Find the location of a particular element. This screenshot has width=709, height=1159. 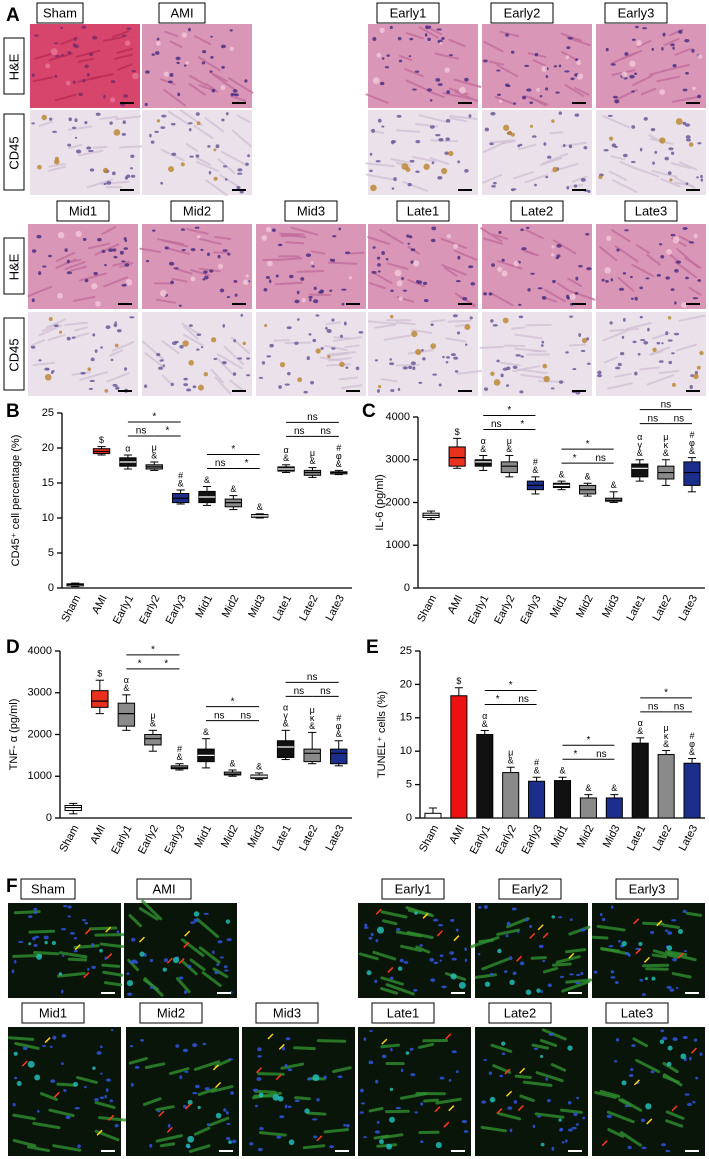

x-tick-label: AMI is located at coordinates (98, 834).